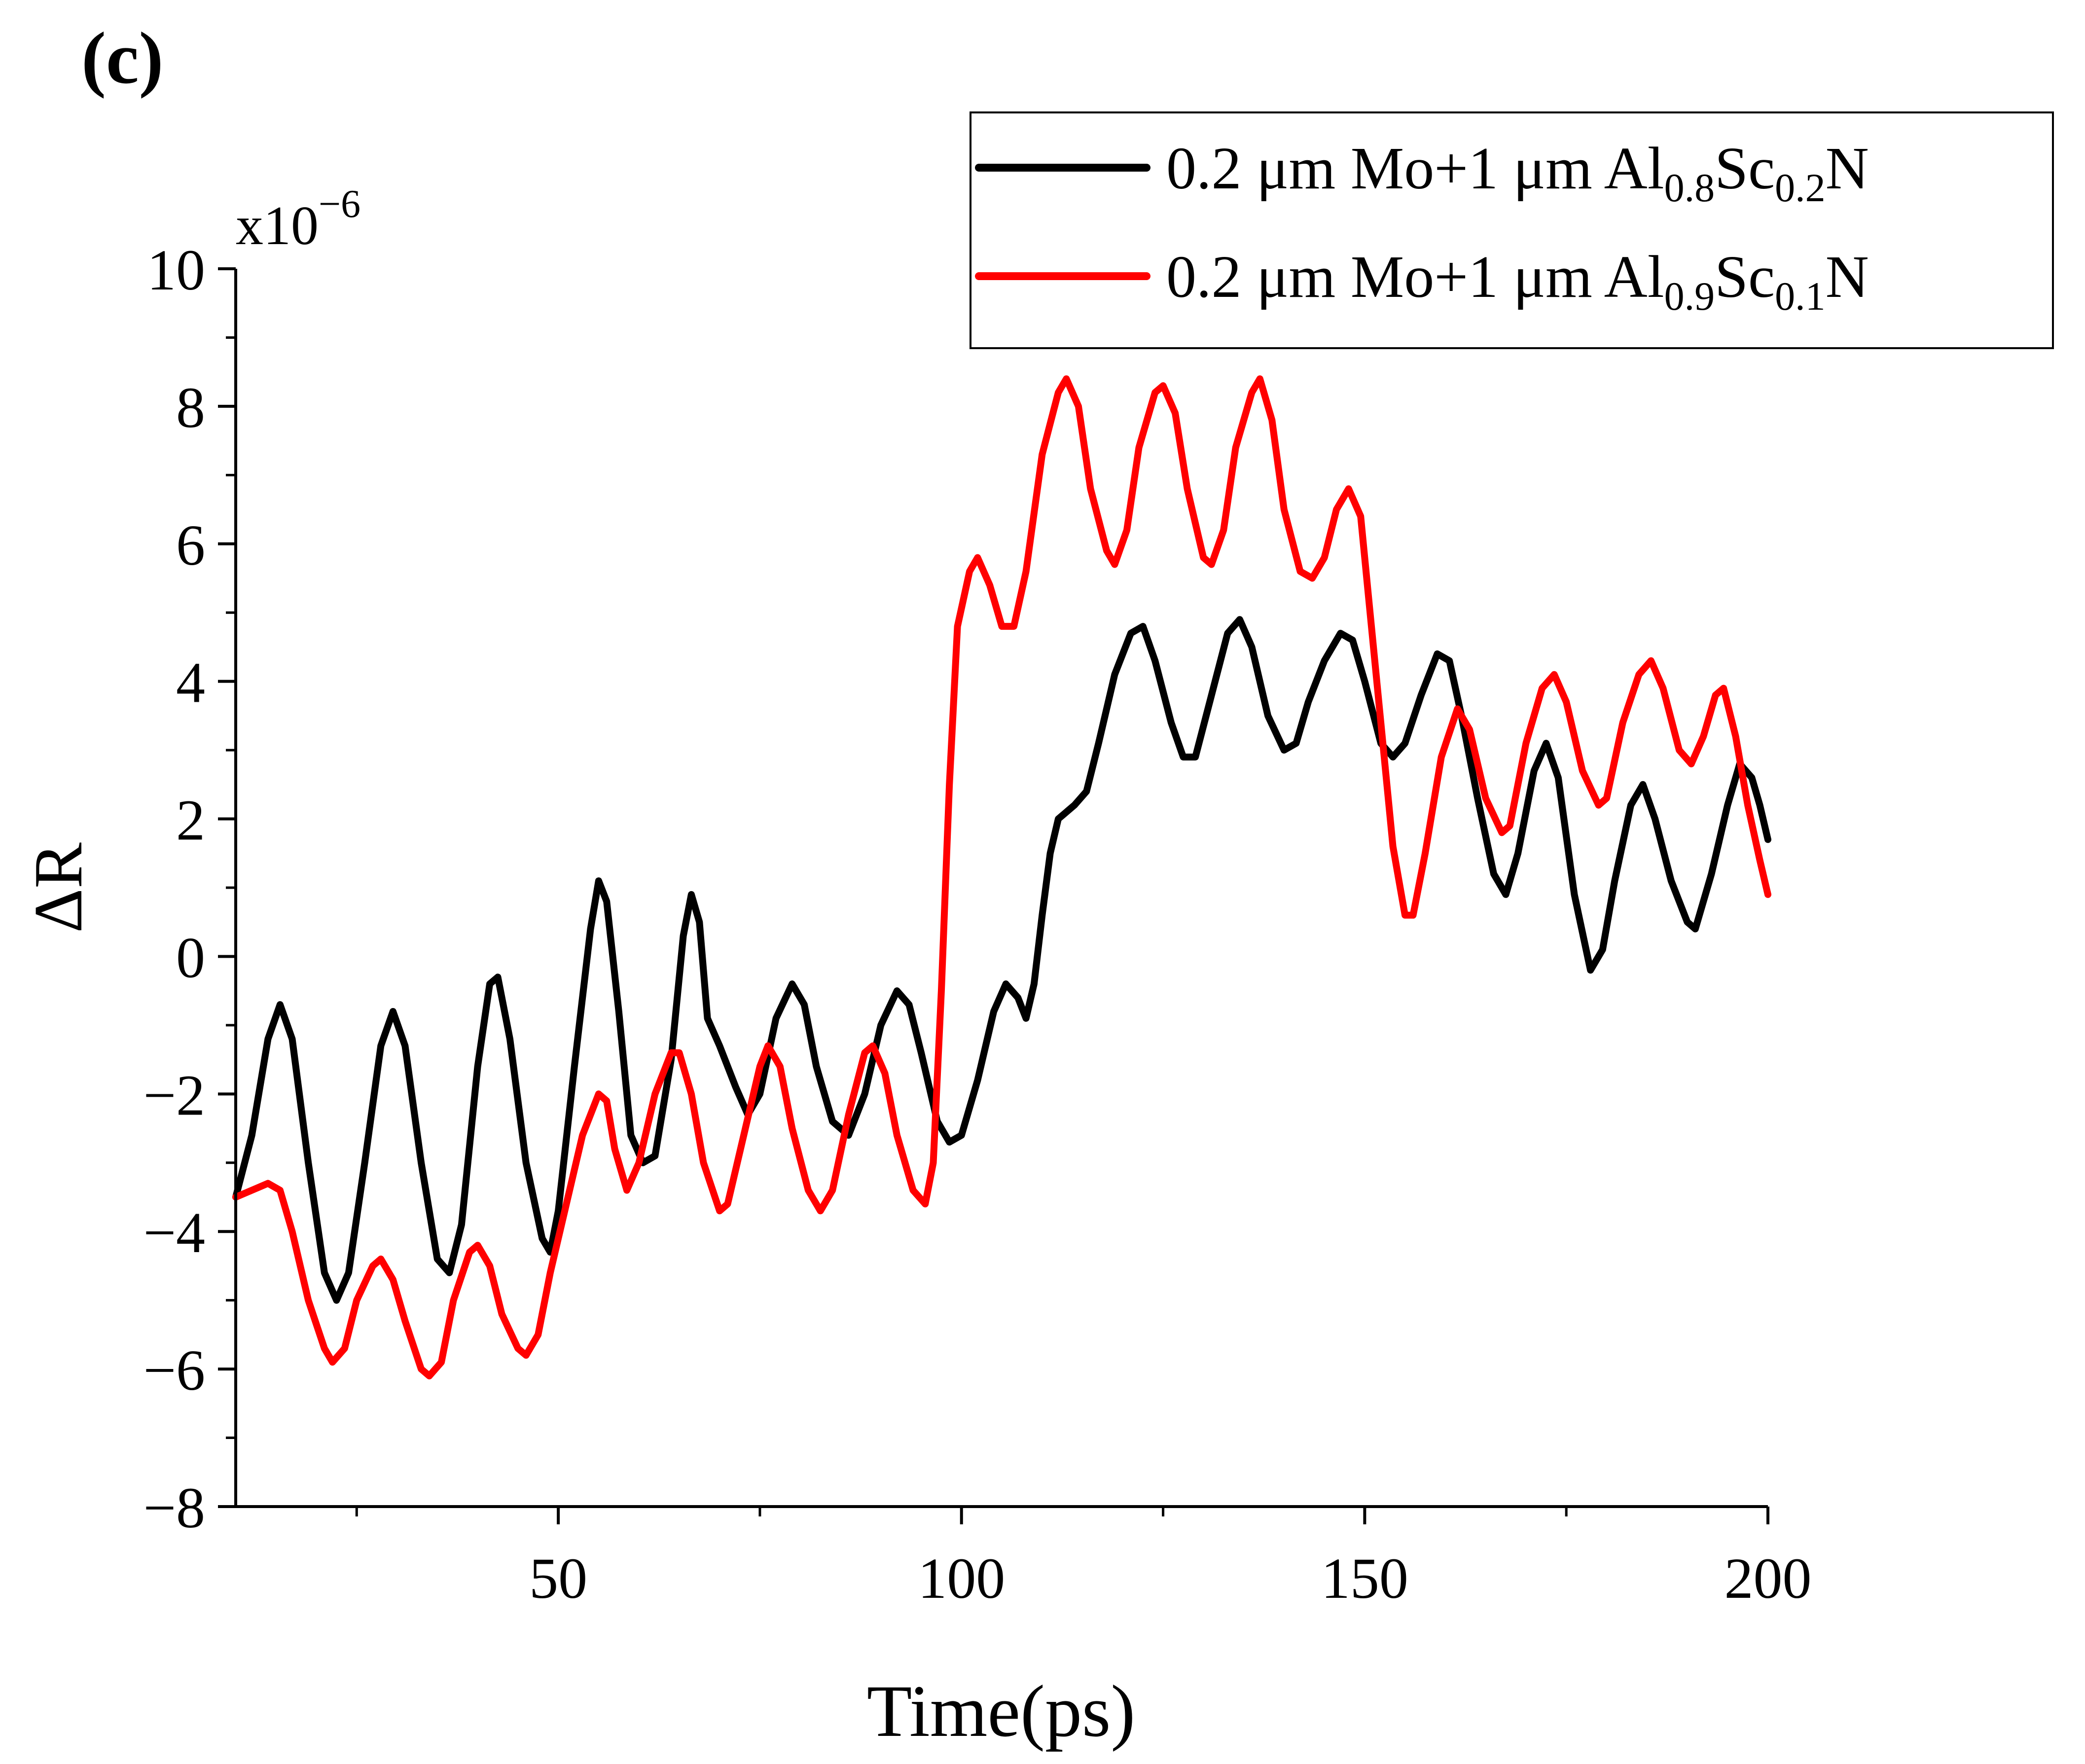 This screenshot has height=1764, width=2085. I want to click on y-tick-label: −8, so click(174, 1508).